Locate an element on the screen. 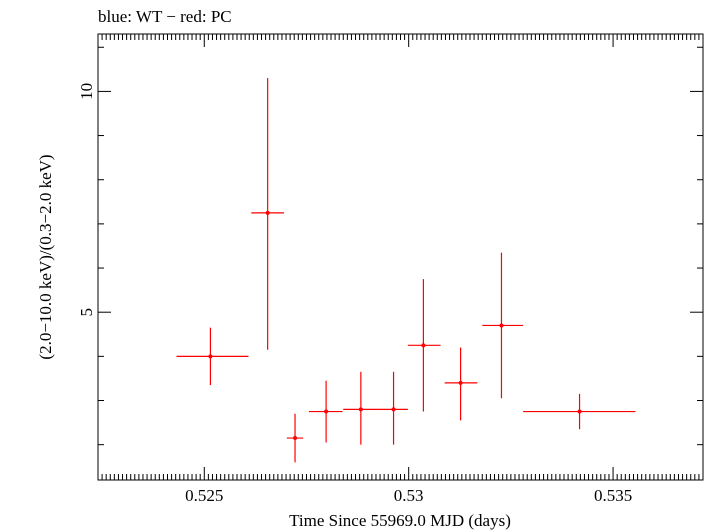  x-tick-label-053: 0.53 is located at coordinates (409, 495).